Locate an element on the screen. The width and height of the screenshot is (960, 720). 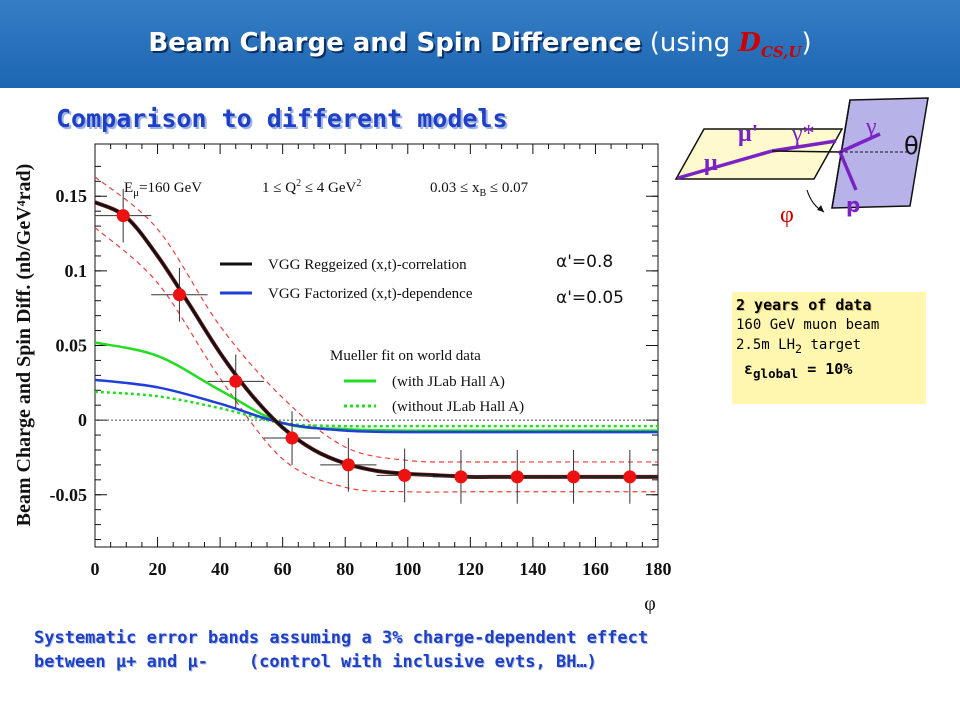
theta-label: θ is located at coordinates (911, 146).